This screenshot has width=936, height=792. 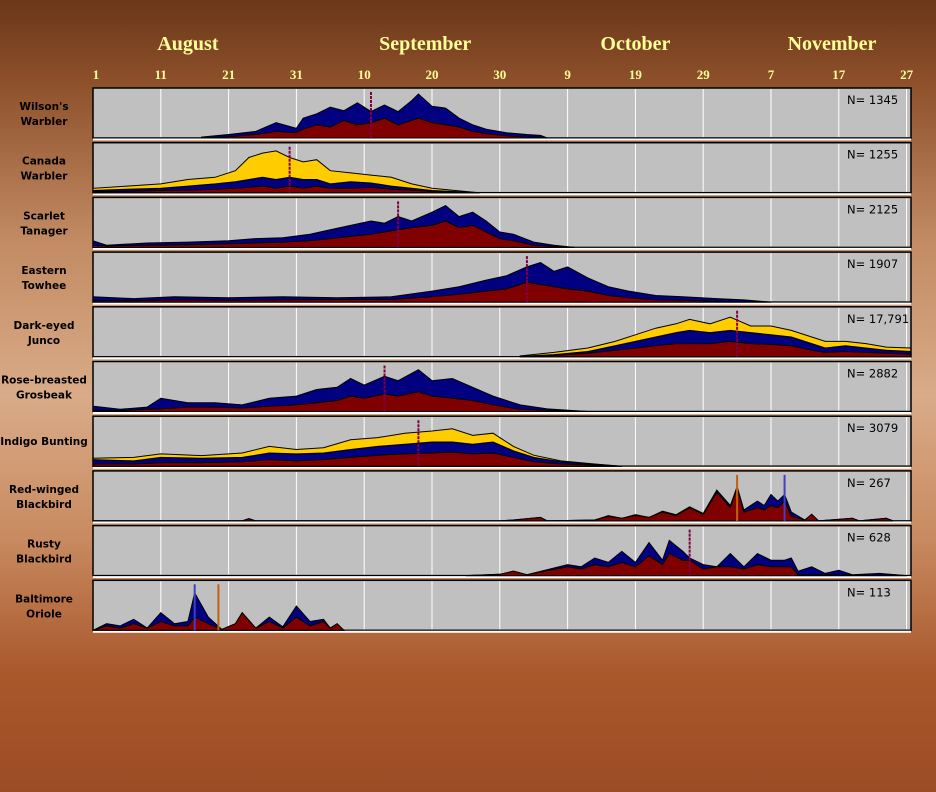 I want to click on species-label: Red-winged, so click(x=44, y=490).